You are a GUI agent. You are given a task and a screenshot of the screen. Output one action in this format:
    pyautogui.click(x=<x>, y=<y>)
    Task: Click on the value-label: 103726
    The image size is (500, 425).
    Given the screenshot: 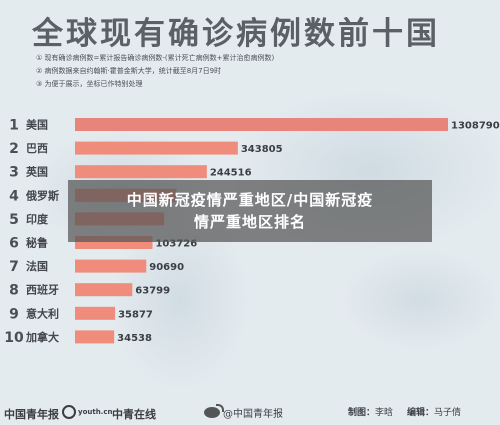 What is the action you would take?
    pyautogui.click(x=176, y=244)
    